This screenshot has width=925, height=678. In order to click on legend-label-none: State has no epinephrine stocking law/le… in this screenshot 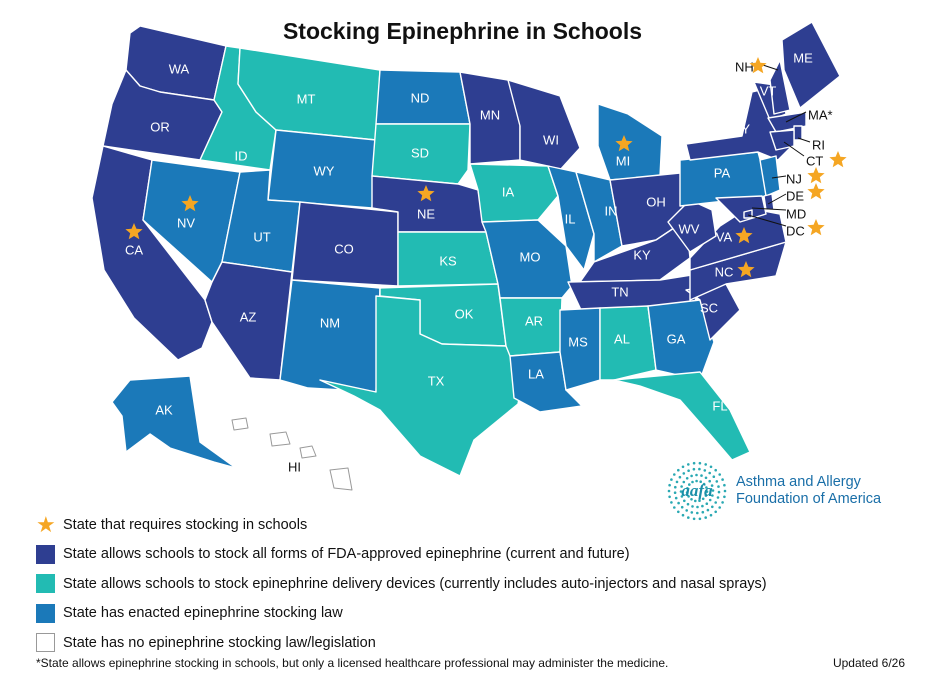, I will do `click(219, 642)`.